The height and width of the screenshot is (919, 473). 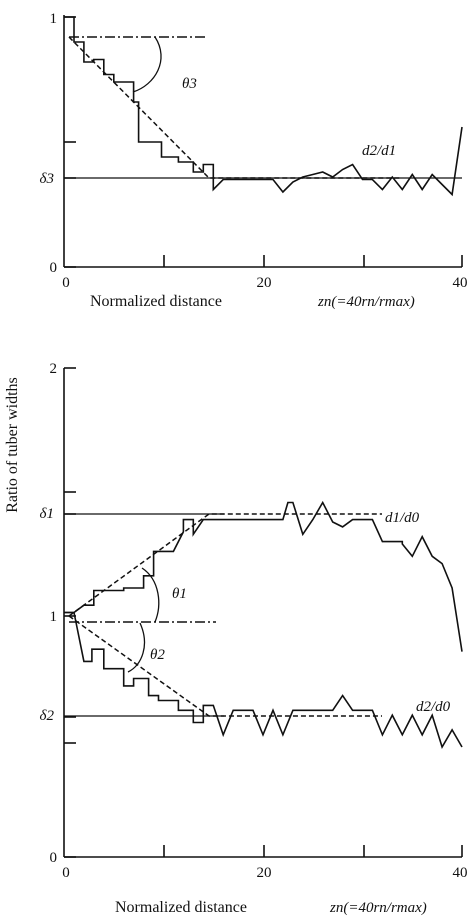 I want to click on bottom-delta1-label: δ1, so click(x=47, y=514).